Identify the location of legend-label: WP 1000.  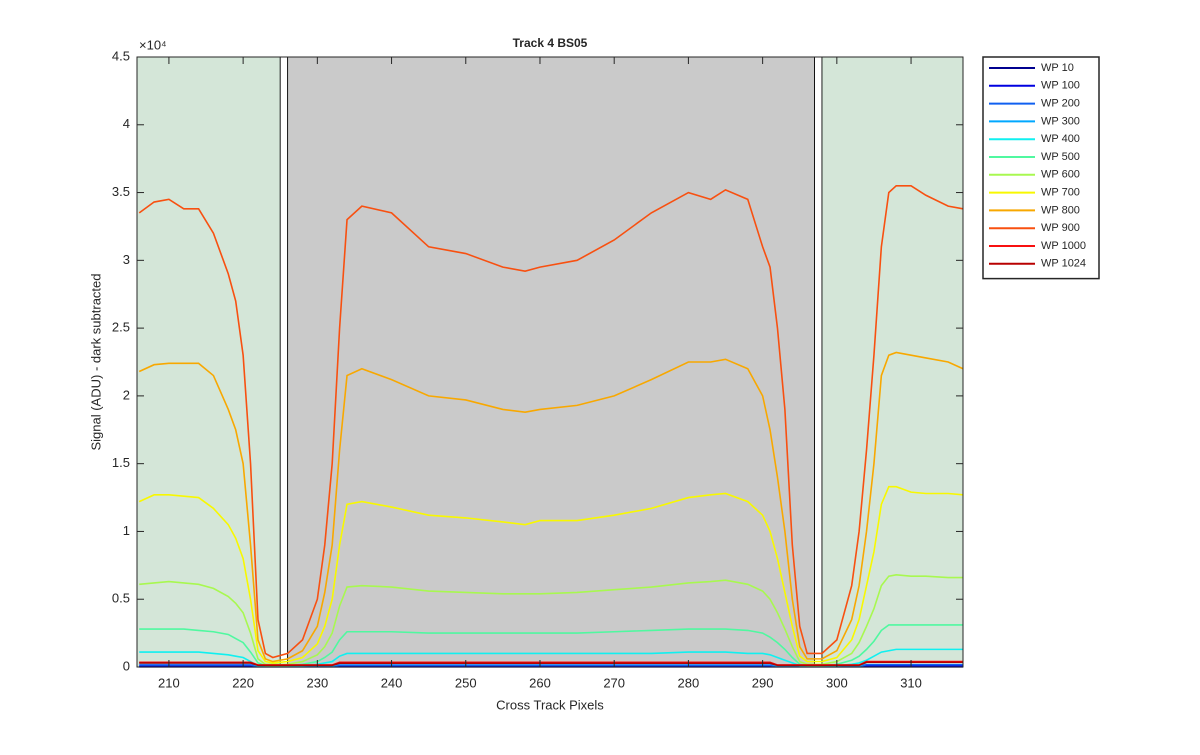
(1063, 246).